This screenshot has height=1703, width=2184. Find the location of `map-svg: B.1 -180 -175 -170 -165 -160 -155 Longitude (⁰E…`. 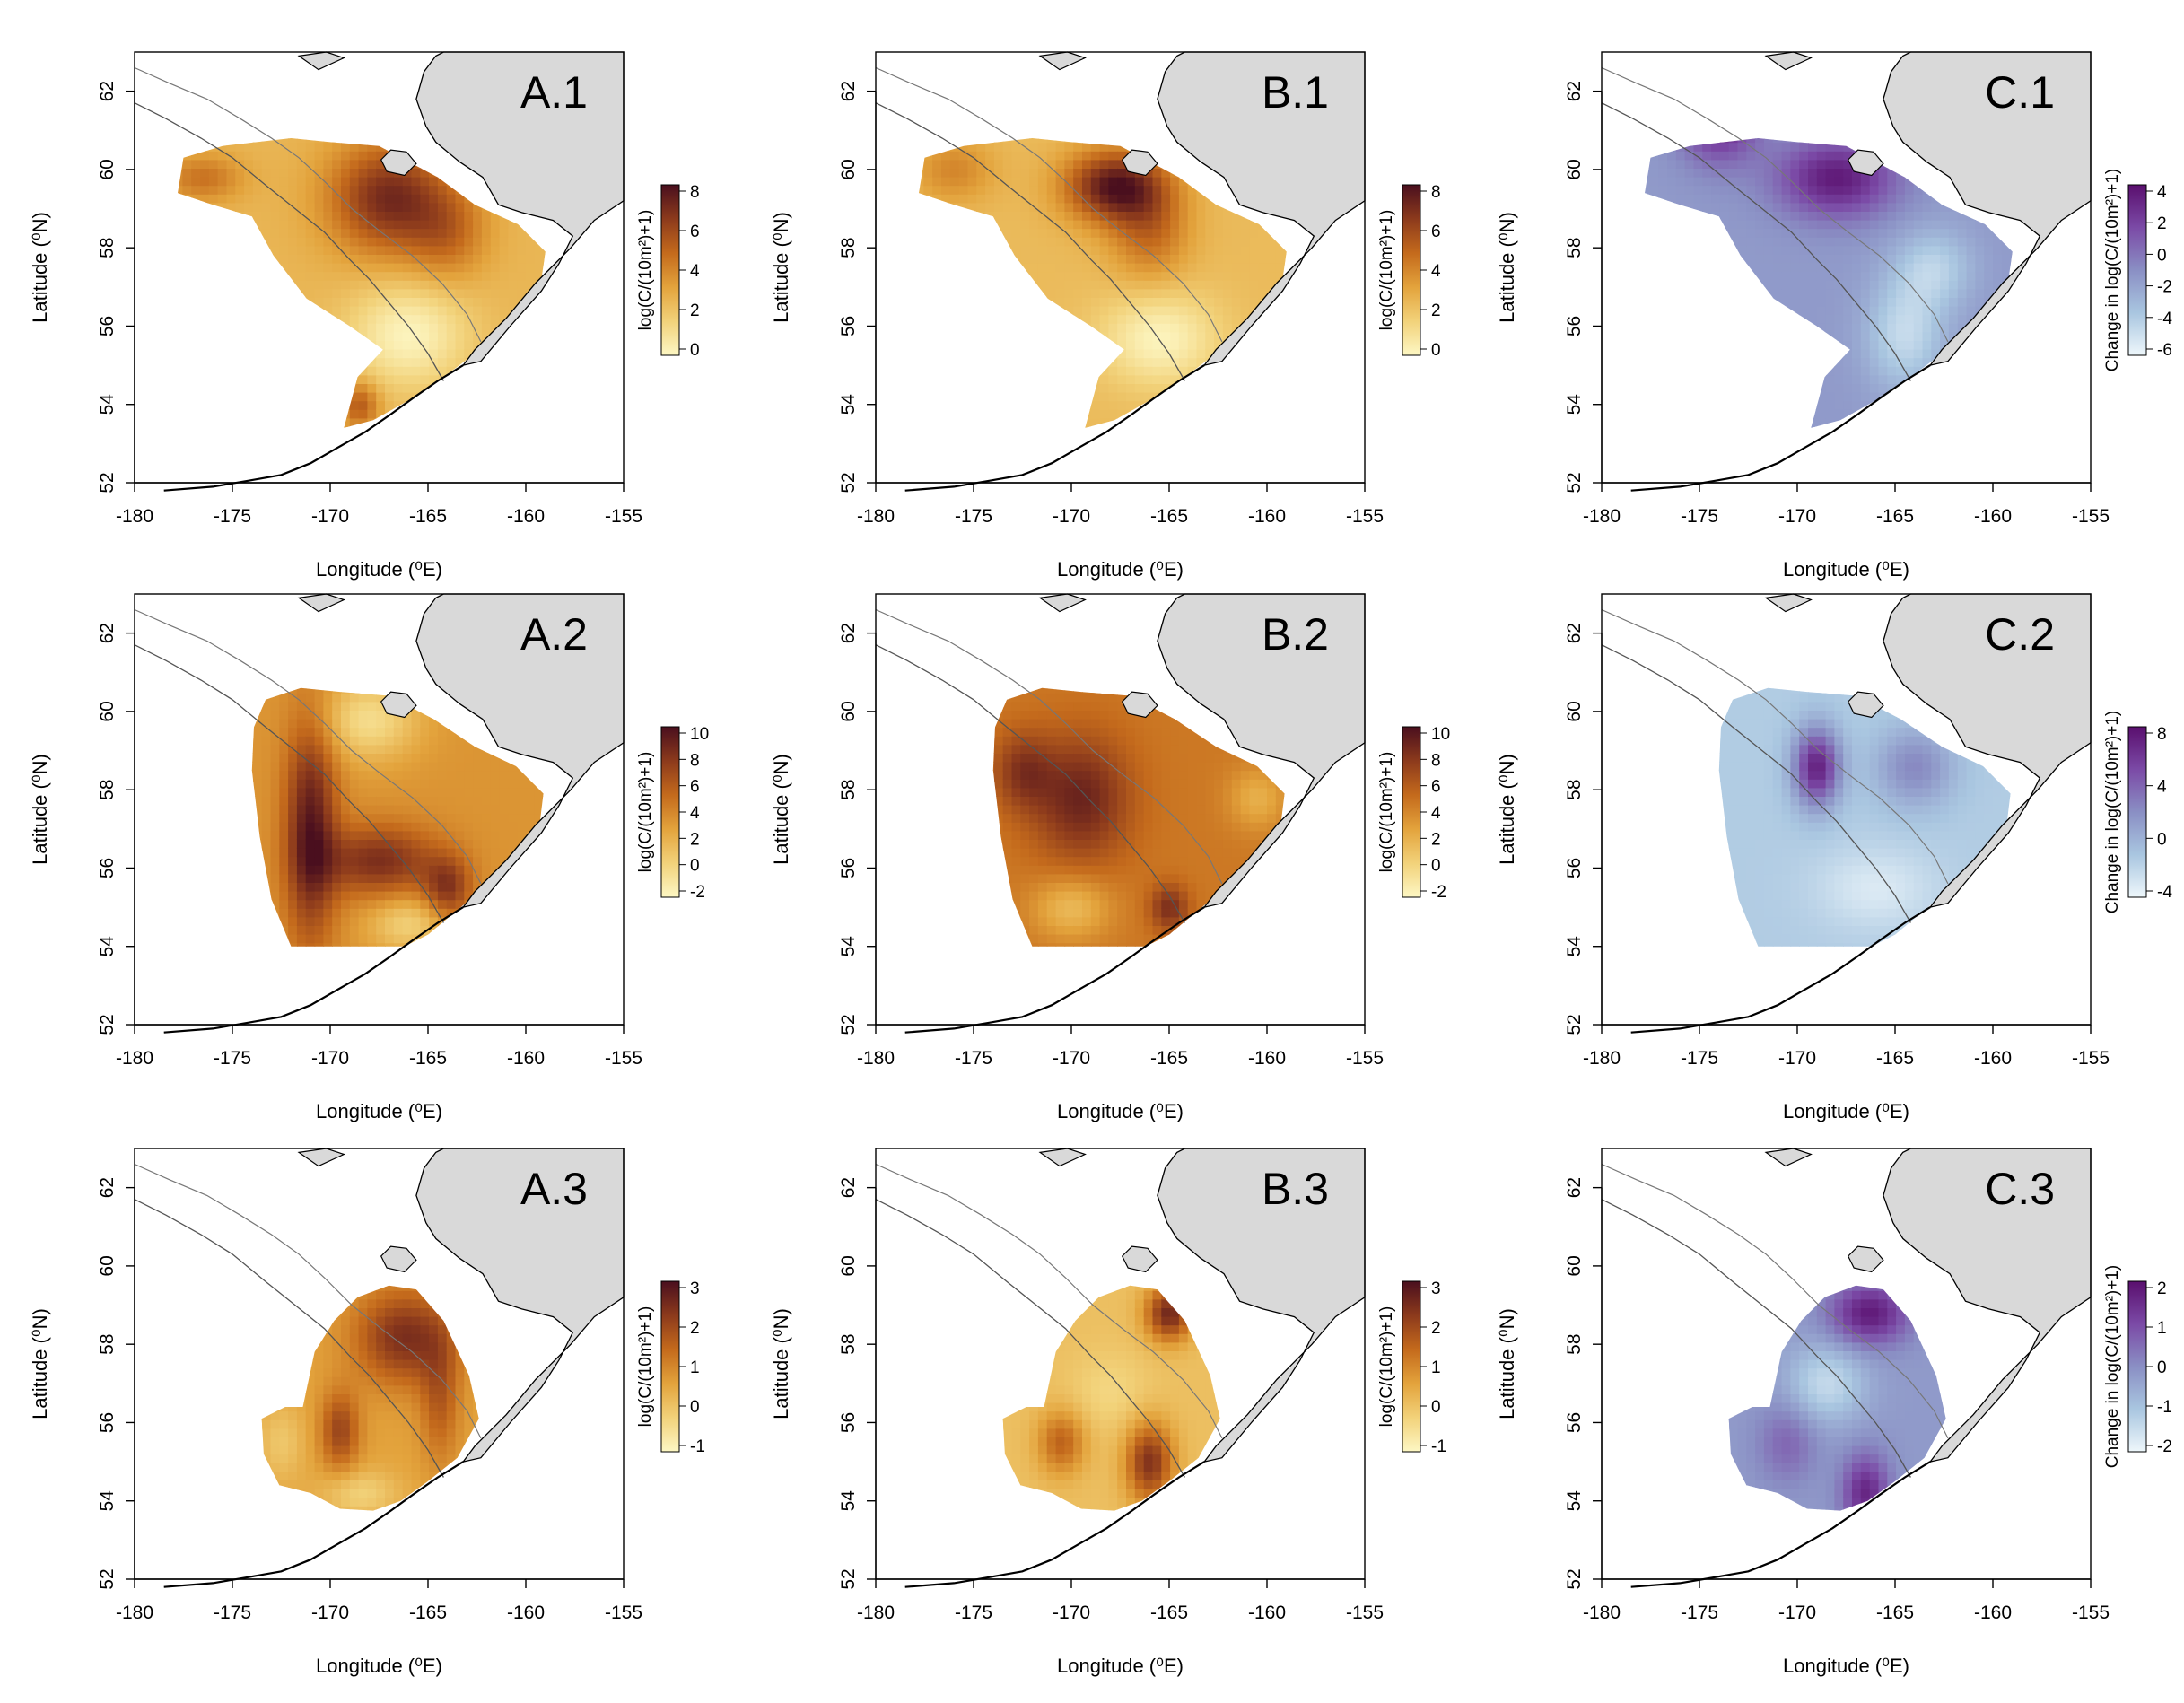

map-svg: B.1 -180 -175 -170 -165 -160 -155 Longitude (⁰E… is located at coordinates (1105, 316).